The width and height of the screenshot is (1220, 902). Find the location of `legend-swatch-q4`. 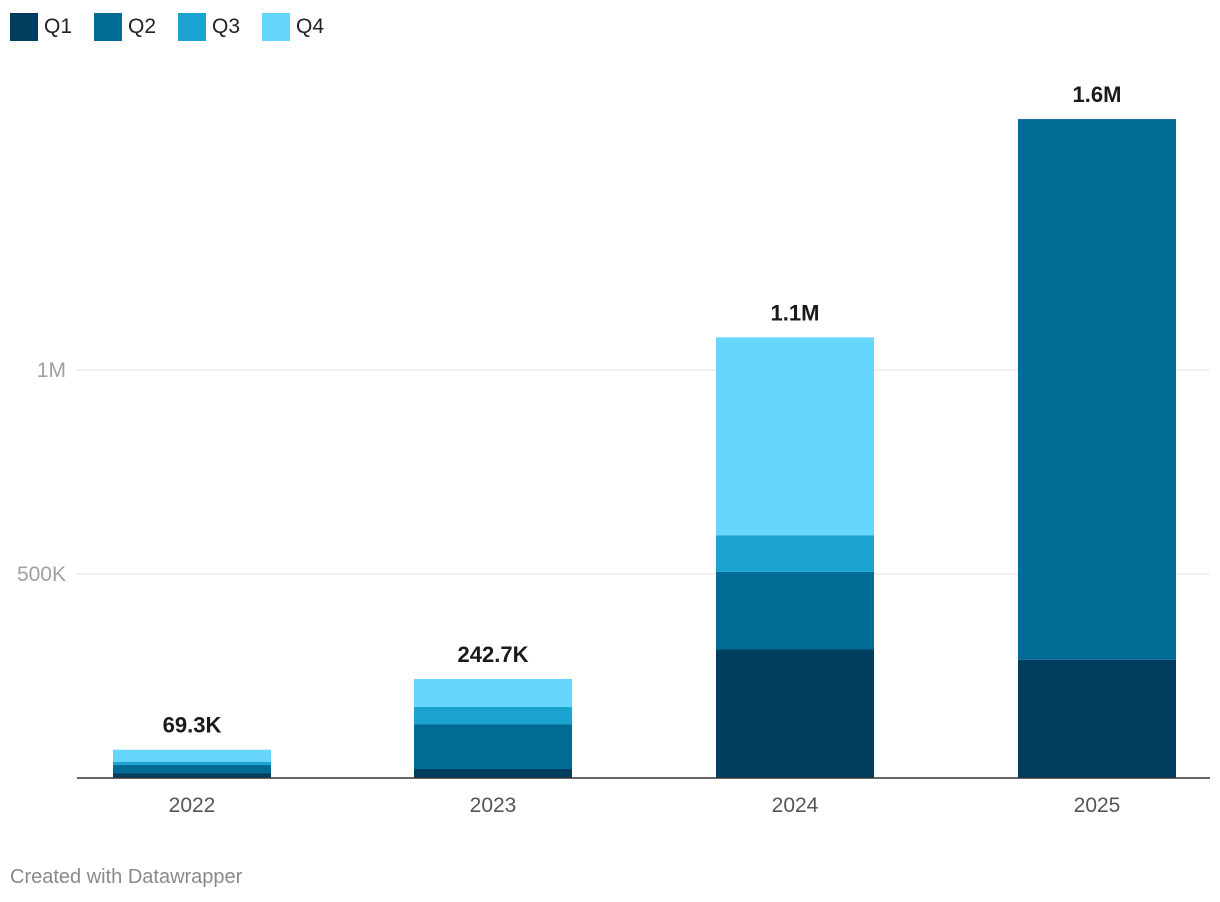

legend-swatch-q4 is located at coordinates (276, 27).